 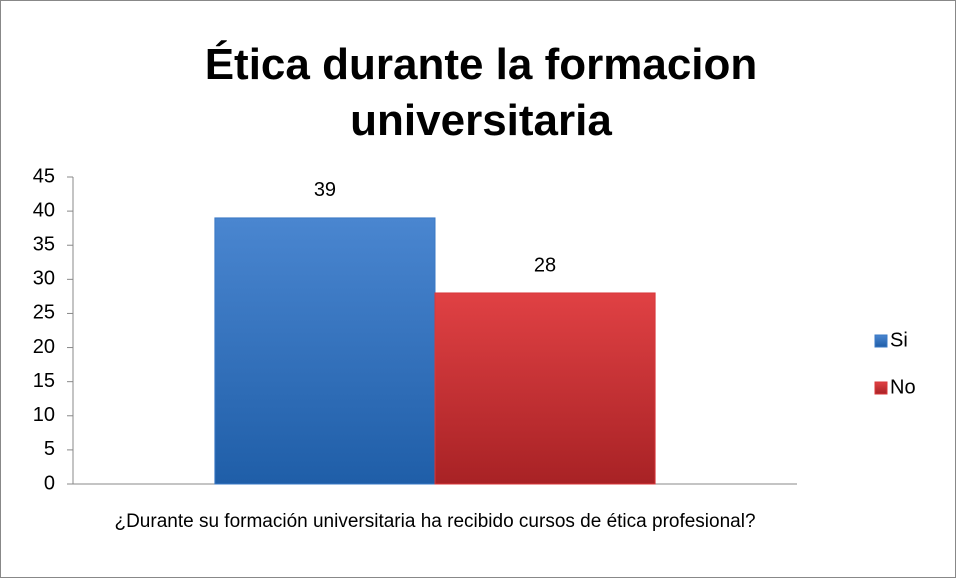 What do you see at coordinates (44, 415) in the screenshot?
I see `y-tick-label: 10` at bounding box center [44, 415].